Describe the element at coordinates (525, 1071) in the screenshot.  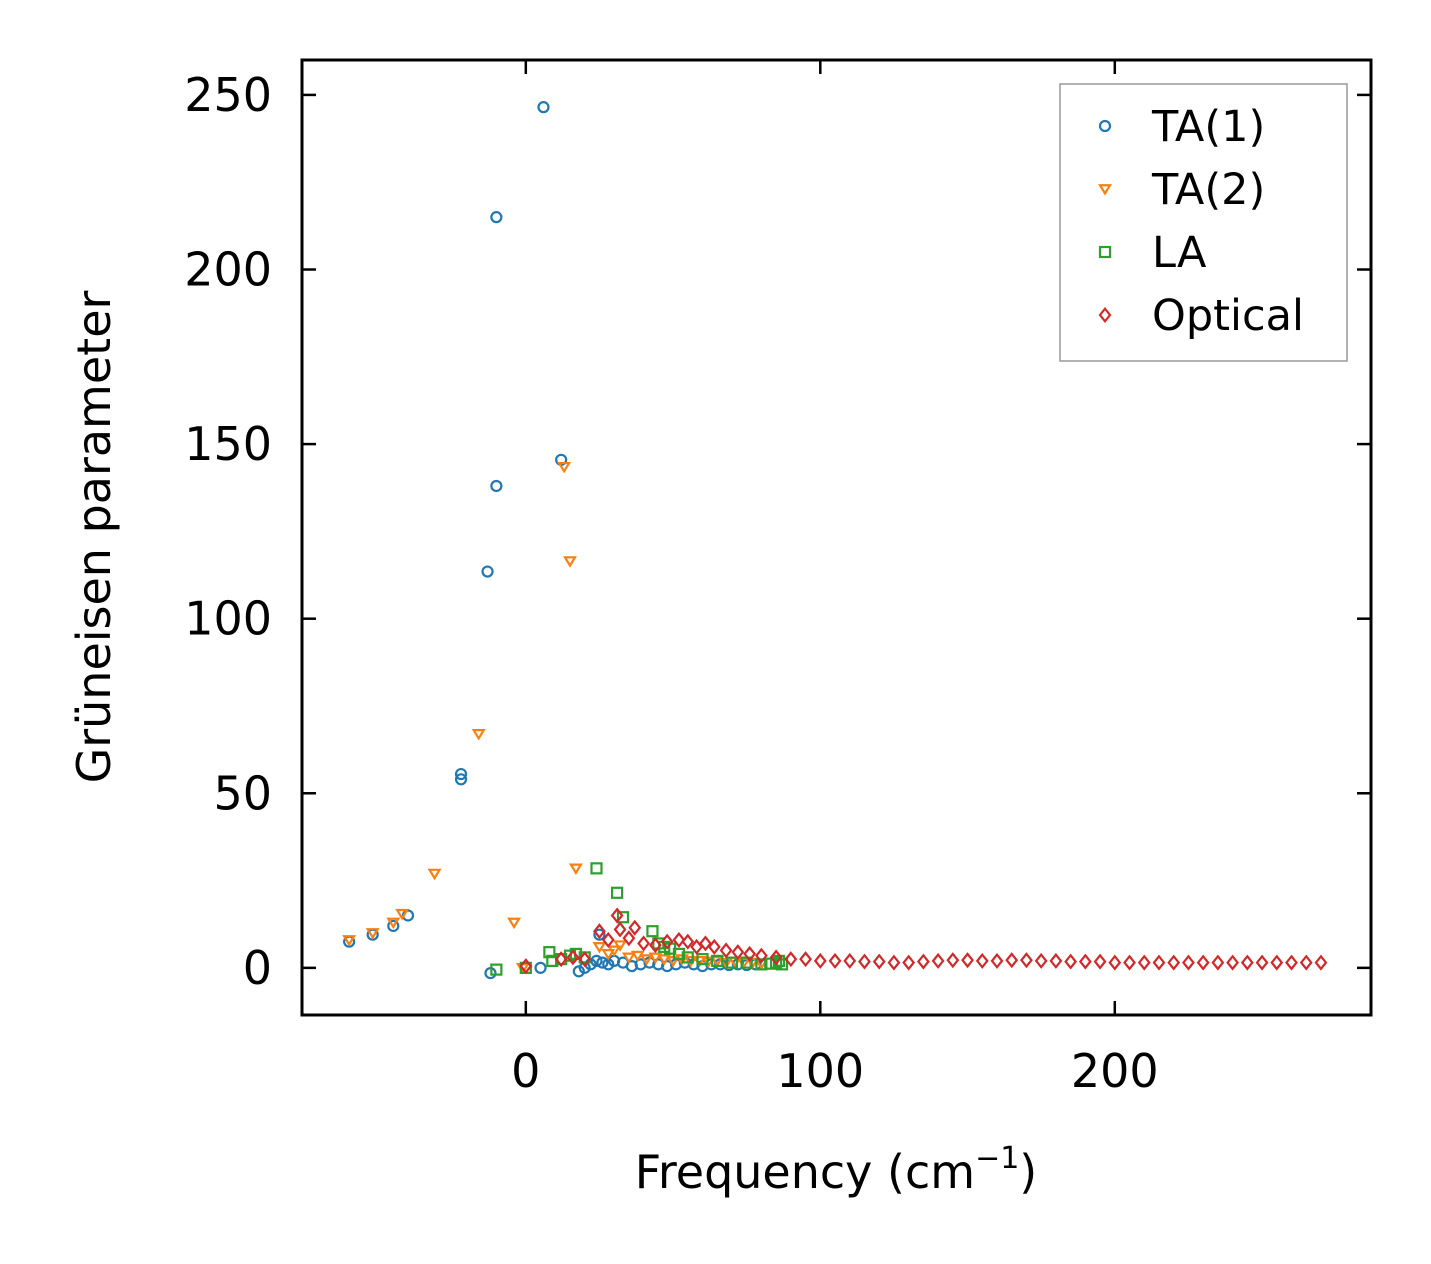
I see `x-tick-label: 0` at that location.